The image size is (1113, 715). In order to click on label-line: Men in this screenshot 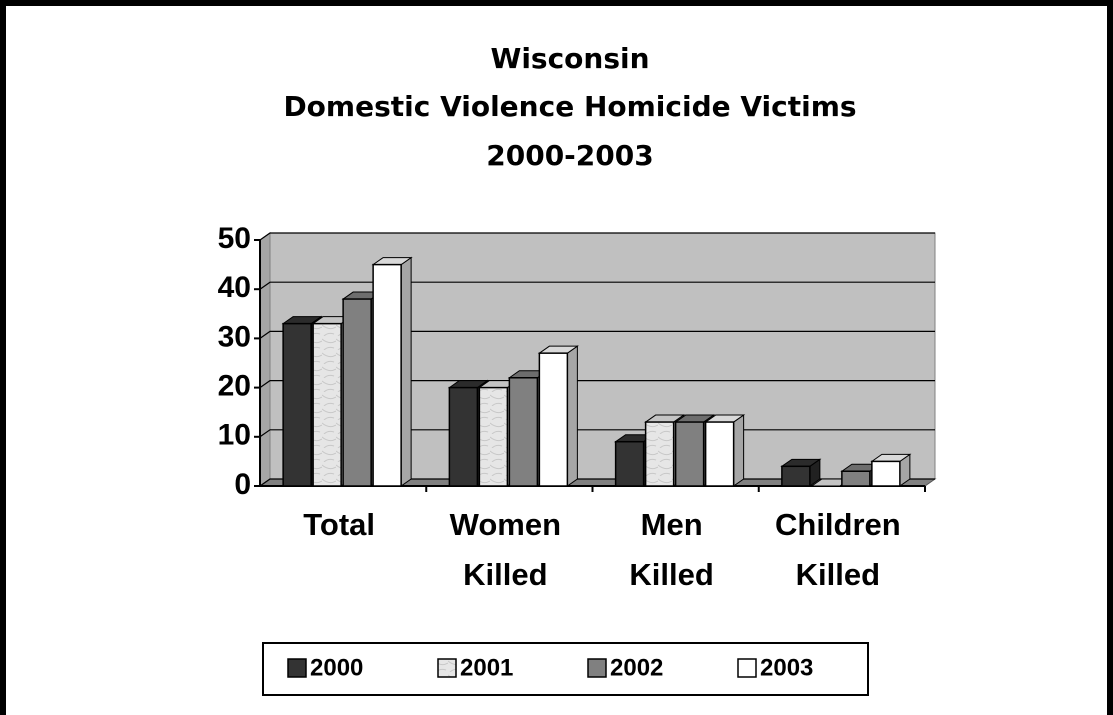, I will do `click(672, 524)`.